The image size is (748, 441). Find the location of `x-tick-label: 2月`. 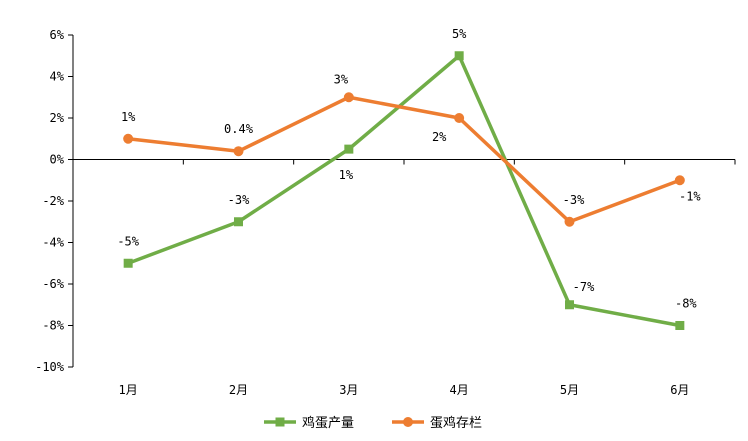

x-tick-label: 2月 is located at coordinates (238, 390).